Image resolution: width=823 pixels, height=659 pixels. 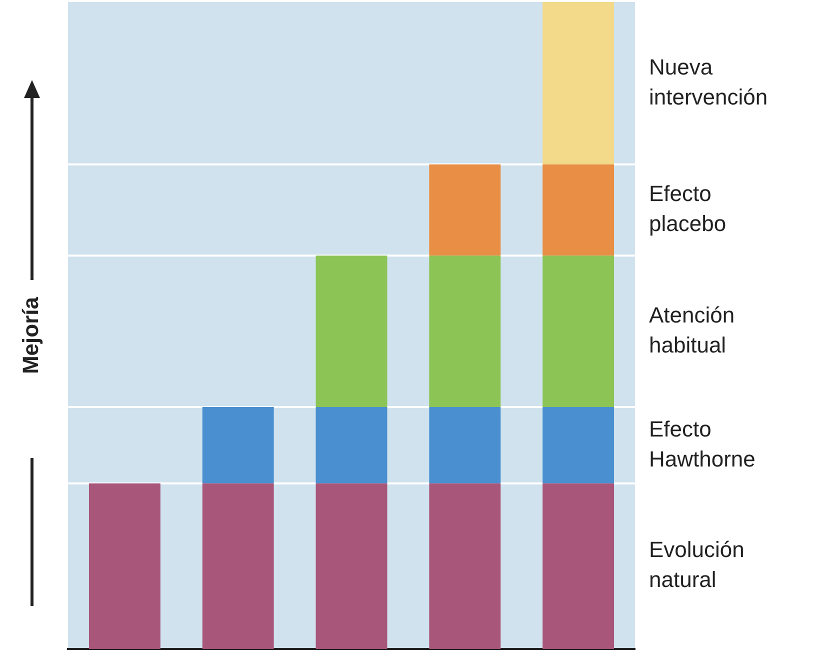 I want to click on series-label: Efecto Hawthorne, so click(x=702, y=444).